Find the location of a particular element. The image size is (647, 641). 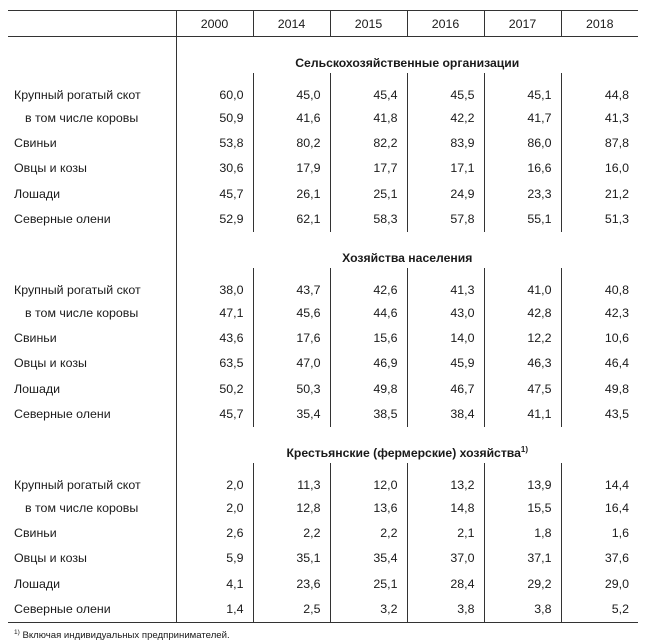

value-cell: 38,5 is located at coordinates (368, 414).